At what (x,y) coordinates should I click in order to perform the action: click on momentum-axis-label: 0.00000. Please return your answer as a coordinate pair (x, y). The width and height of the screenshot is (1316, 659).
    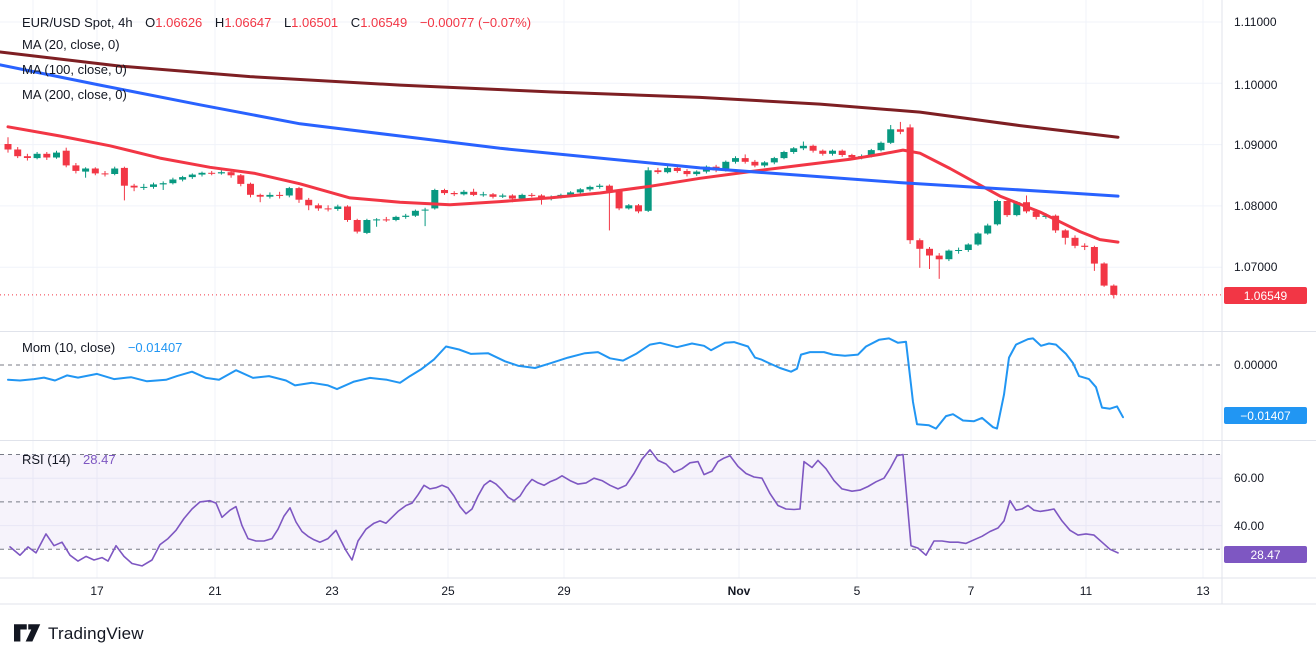
    Looking at the image, I should click on (1256, 365).